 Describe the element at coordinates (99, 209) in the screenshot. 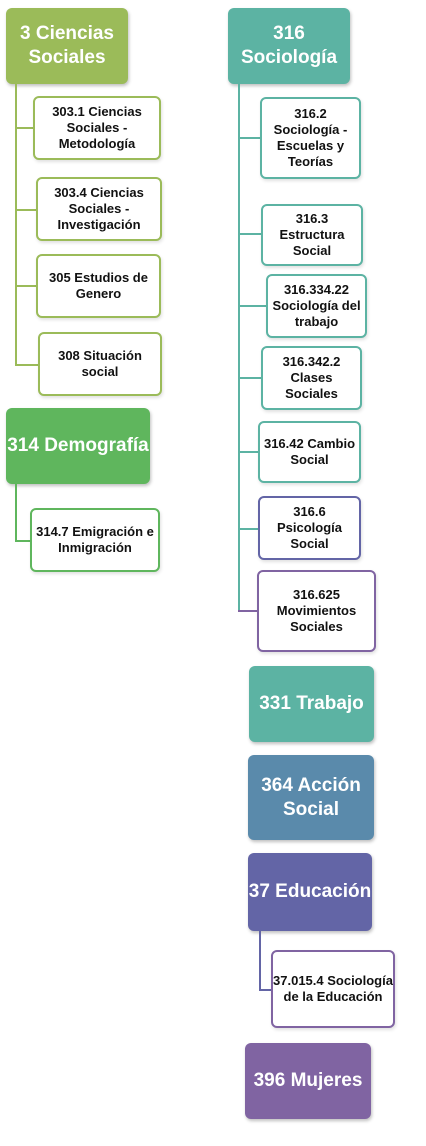

I see `node-303-4: 303.4 Ciencias Sociales - Investigación` at that location.